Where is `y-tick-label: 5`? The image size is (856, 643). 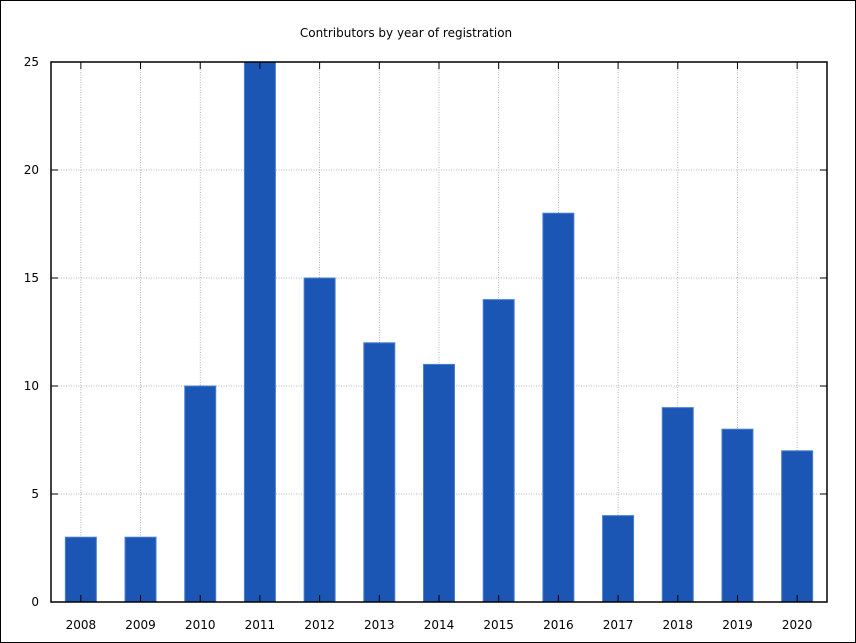 y-tick-label: 5 is located at coordinates (35, 494).